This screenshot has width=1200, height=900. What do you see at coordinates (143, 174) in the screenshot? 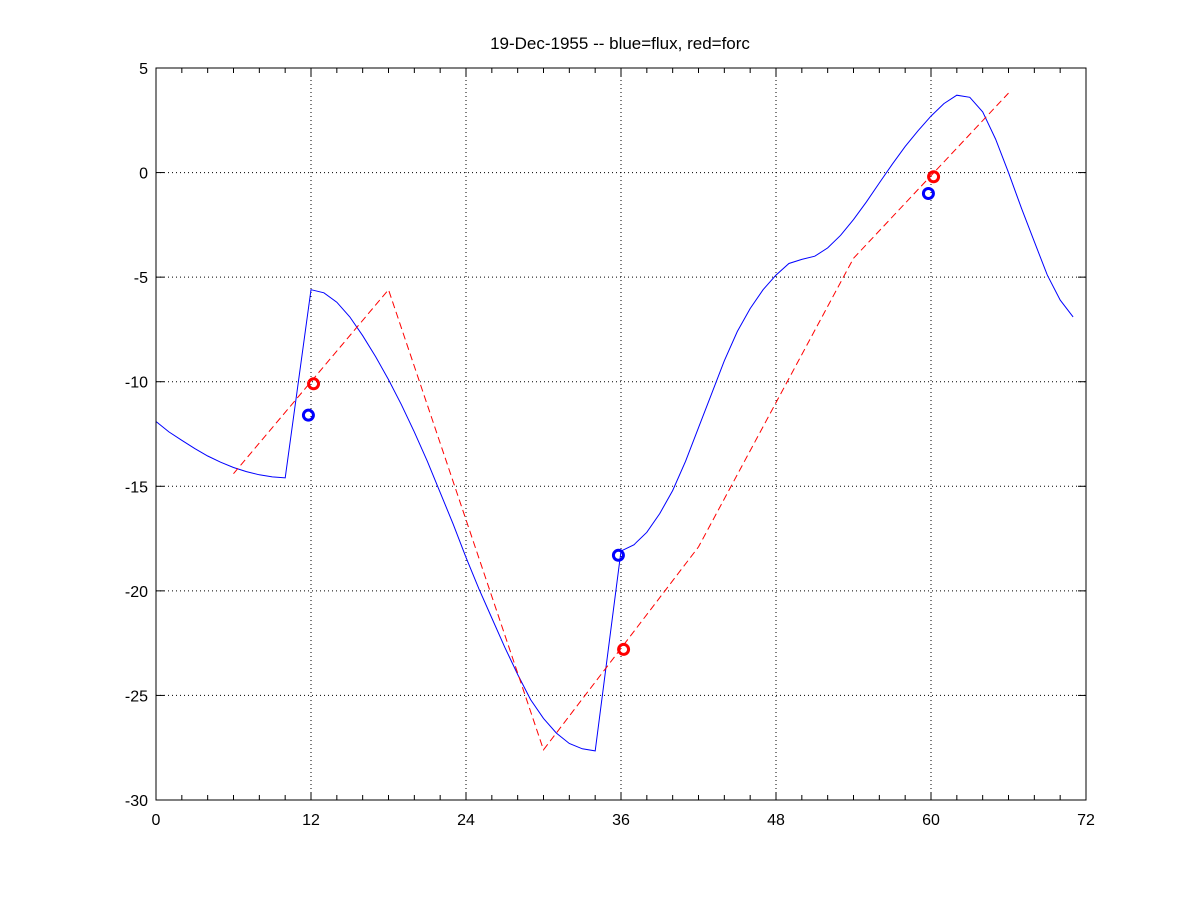
I see `y-tick-label: 0` at bounding box center [143, 174].